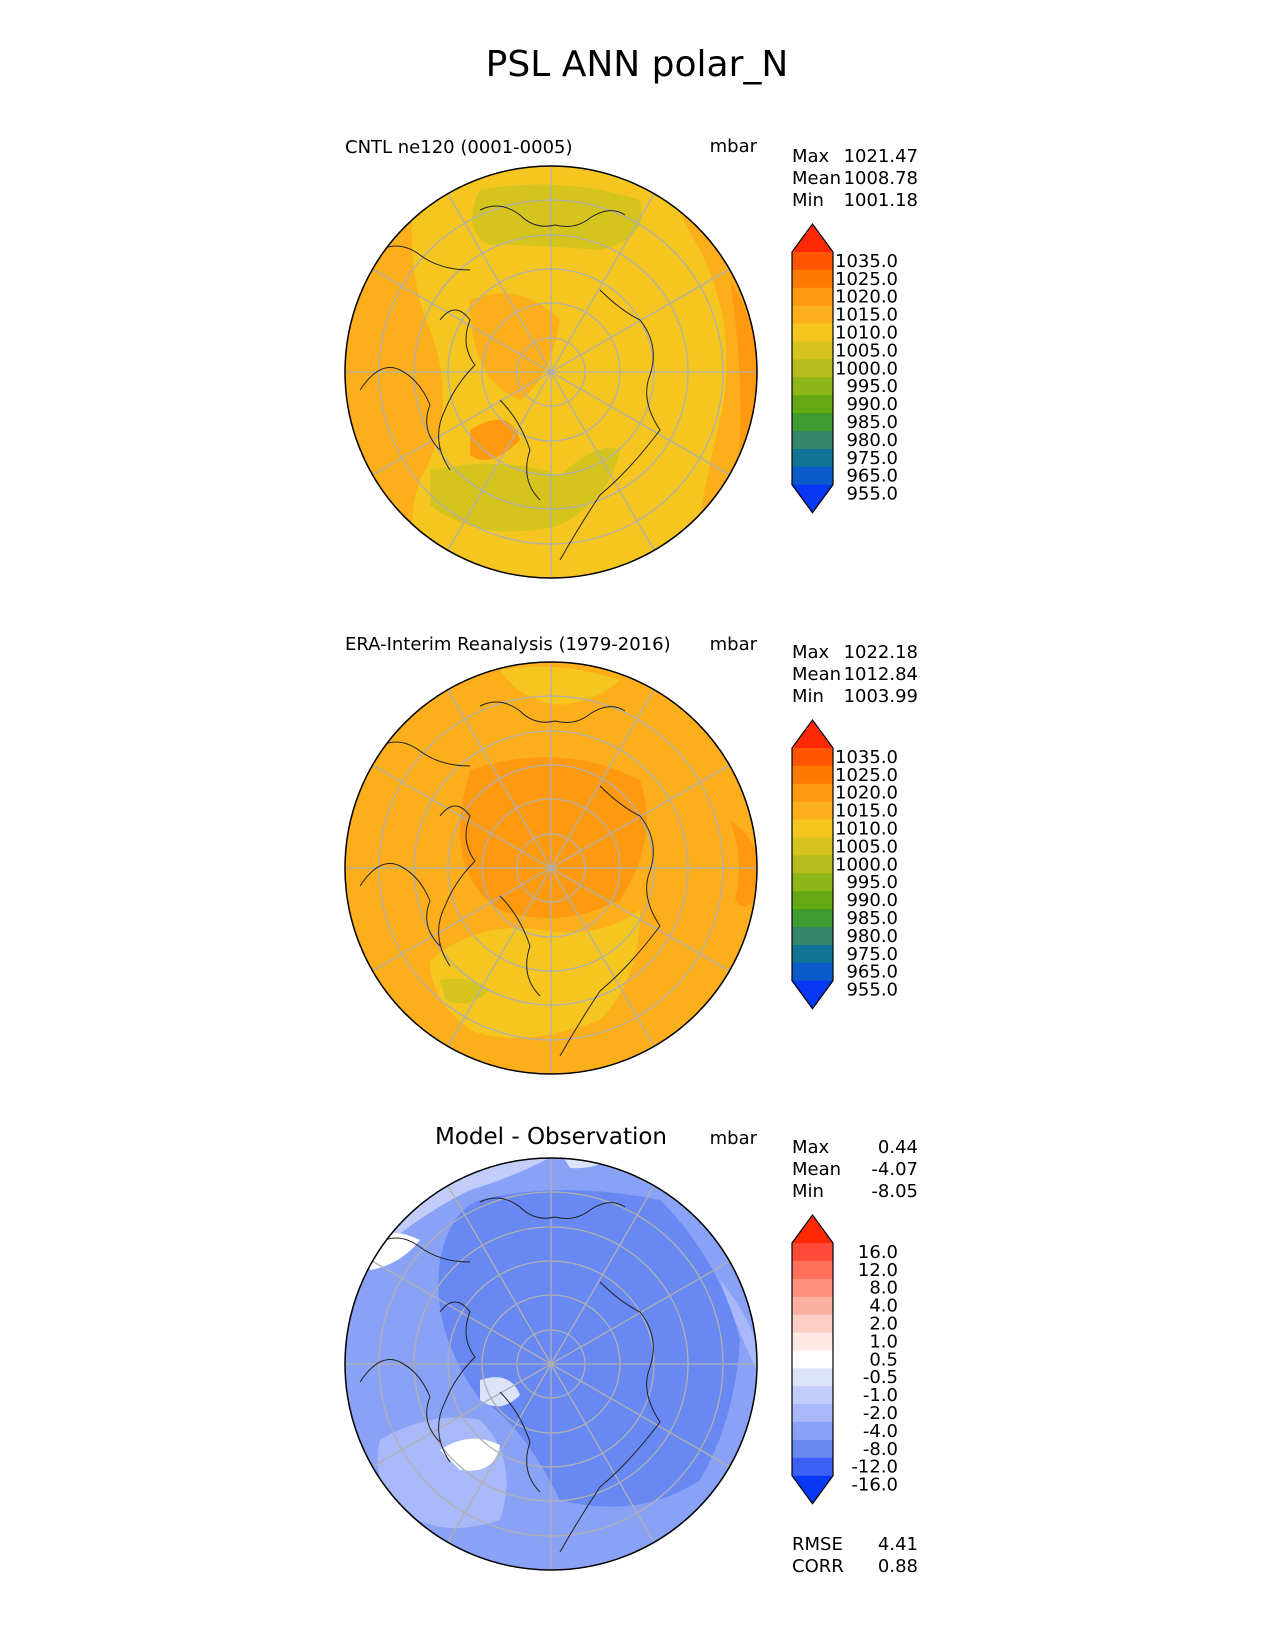  What do you see at coordinates (883, 1324) in the screenshot?
I see `colorbar-tick-label: 2.0` at bounding box center [883, 1324].